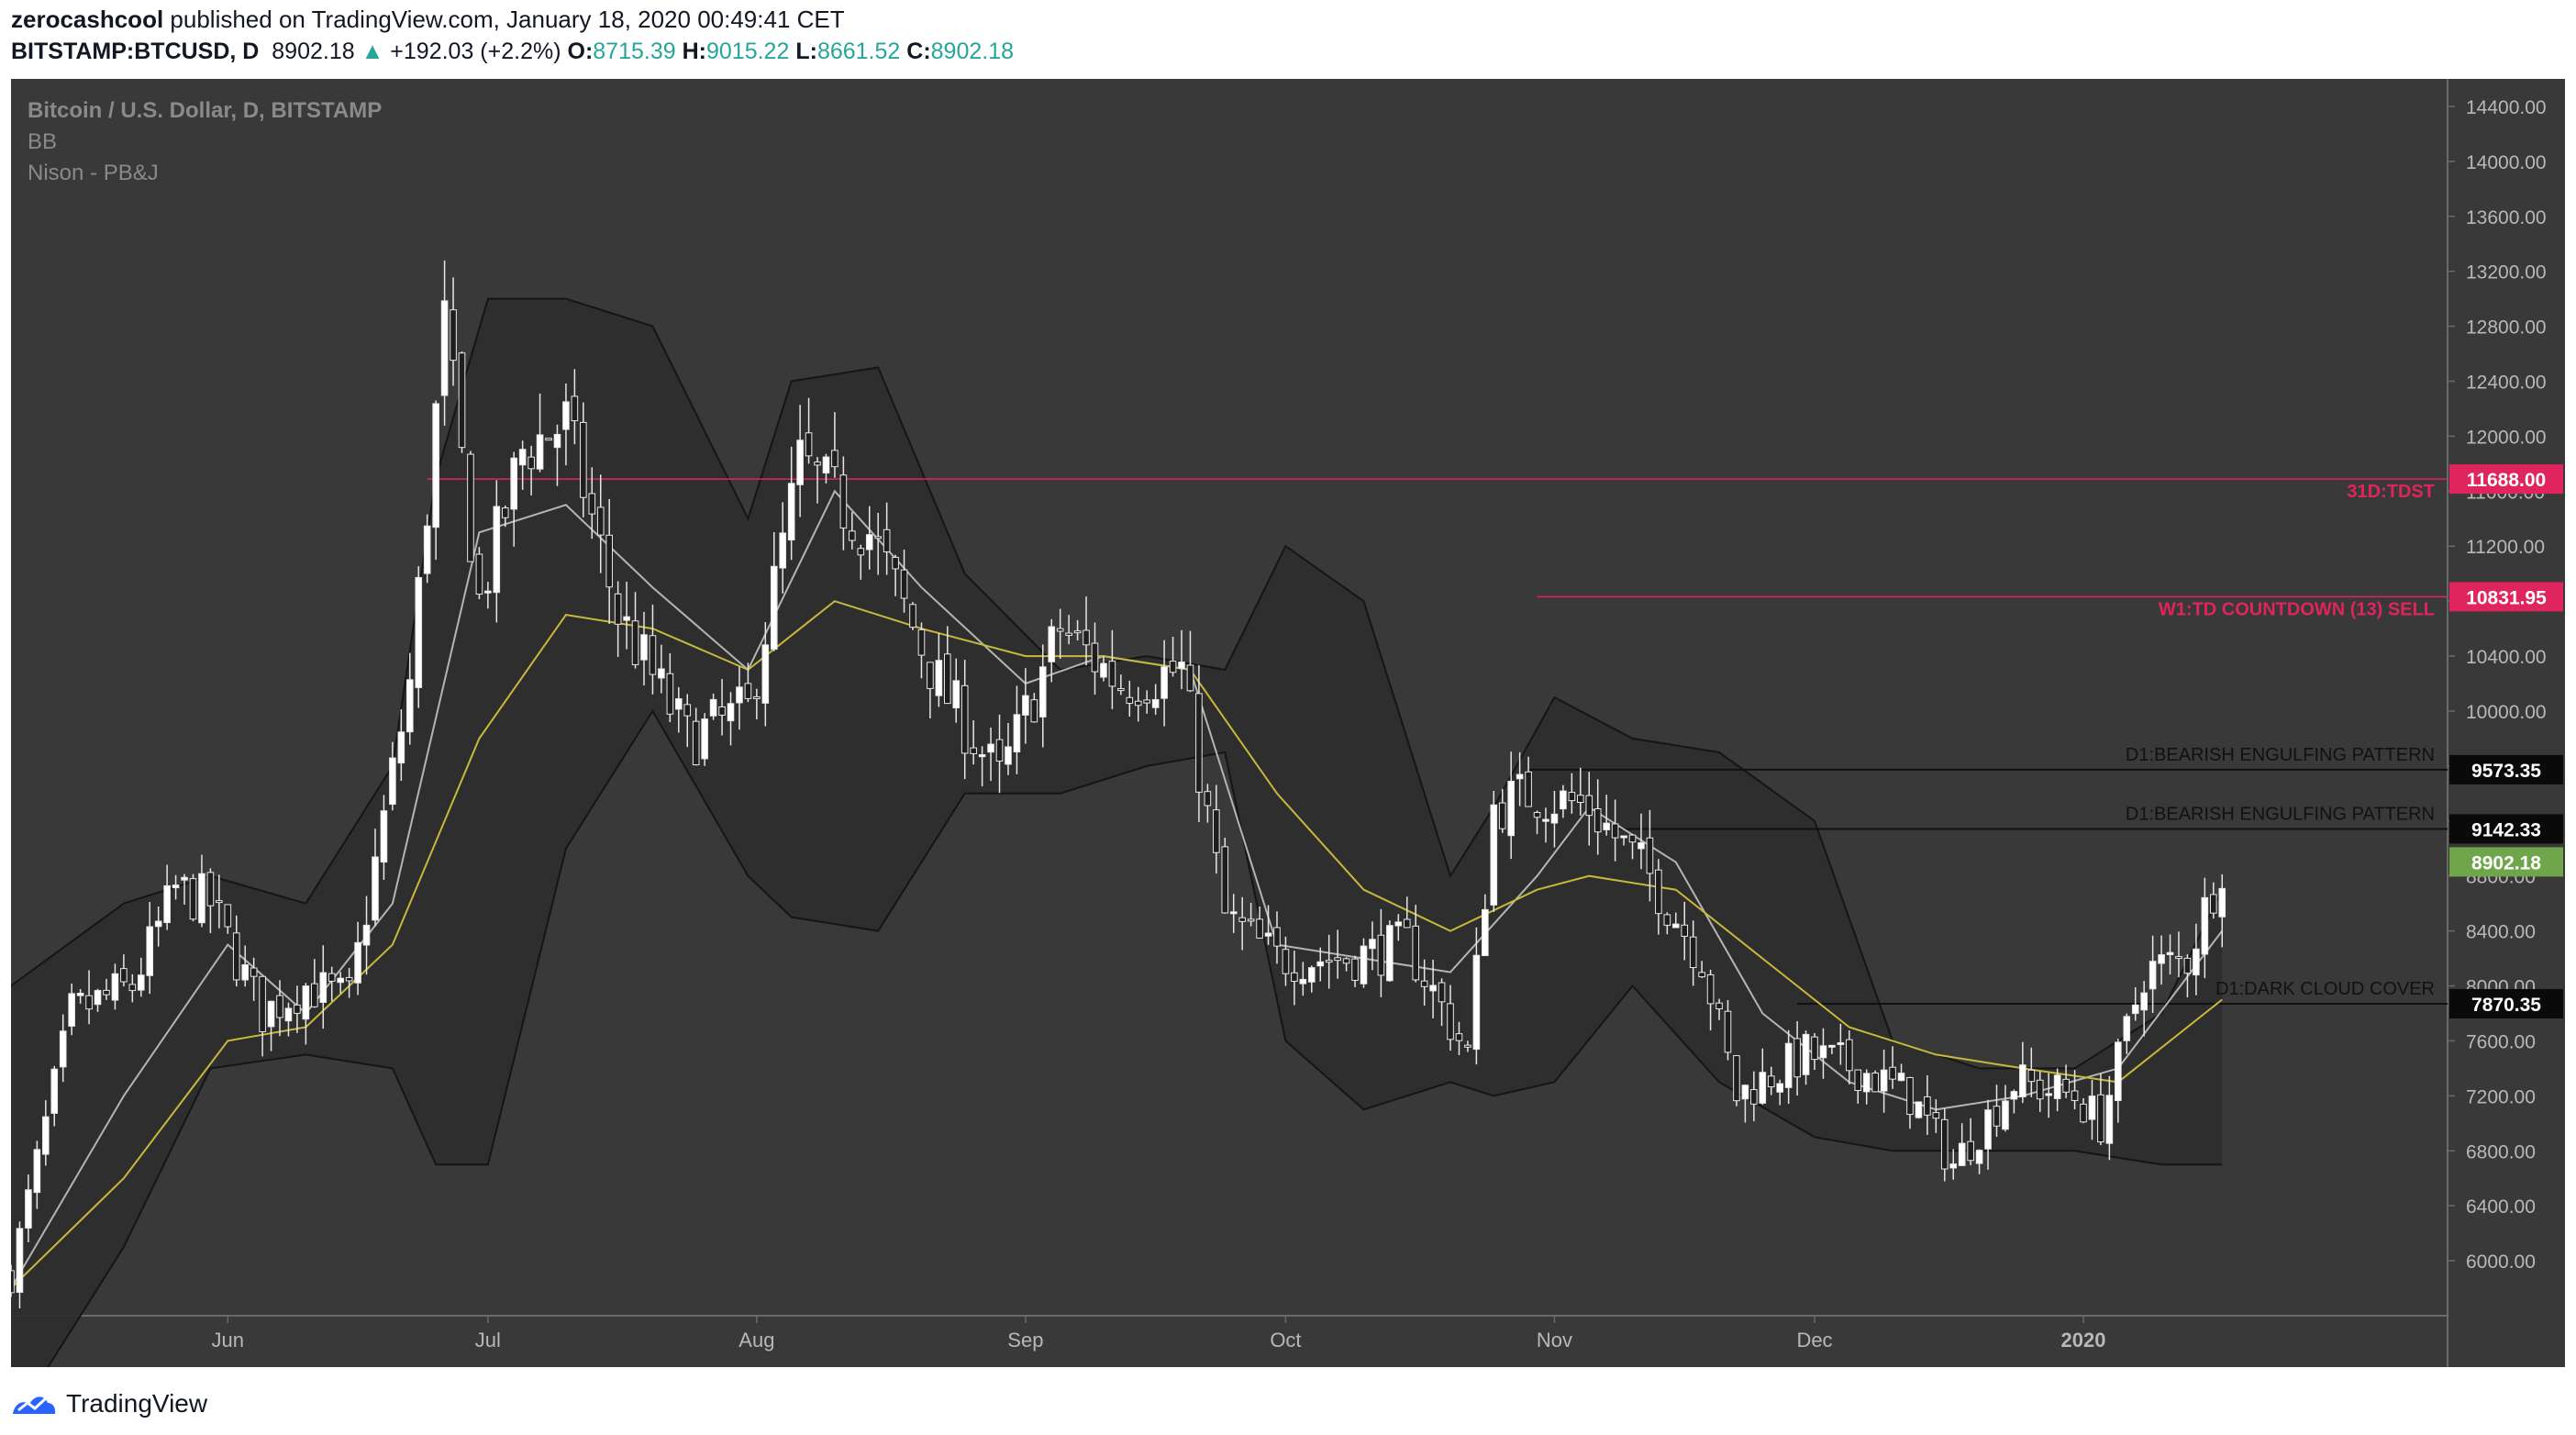 The height and width of the screenshot is (1435, 2576). Describe the element at coordinates (634, 51) in the screenshot. I see `open-value: 8715.39` at that location.